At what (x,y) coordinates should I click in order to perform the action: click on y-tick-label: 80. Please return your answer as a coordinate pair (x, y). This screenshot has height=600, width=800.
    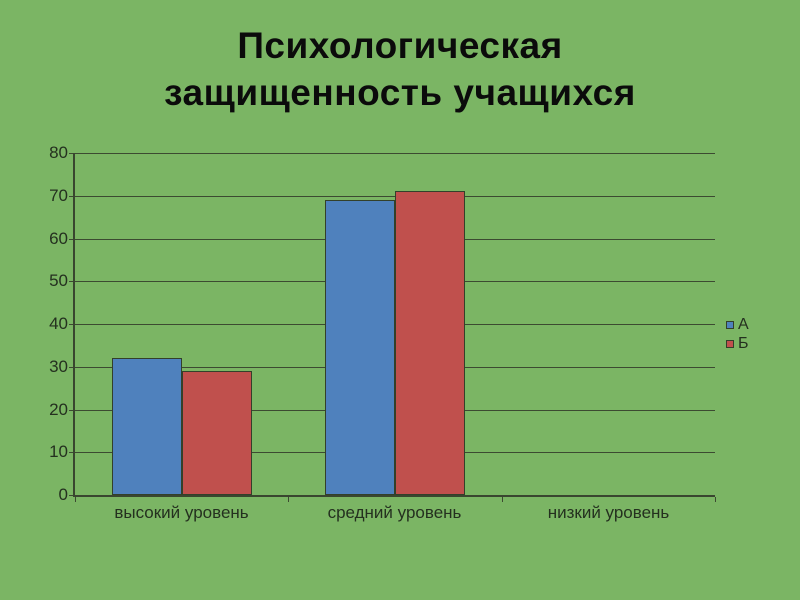
    Looking at the image, I should click on (58, 152).